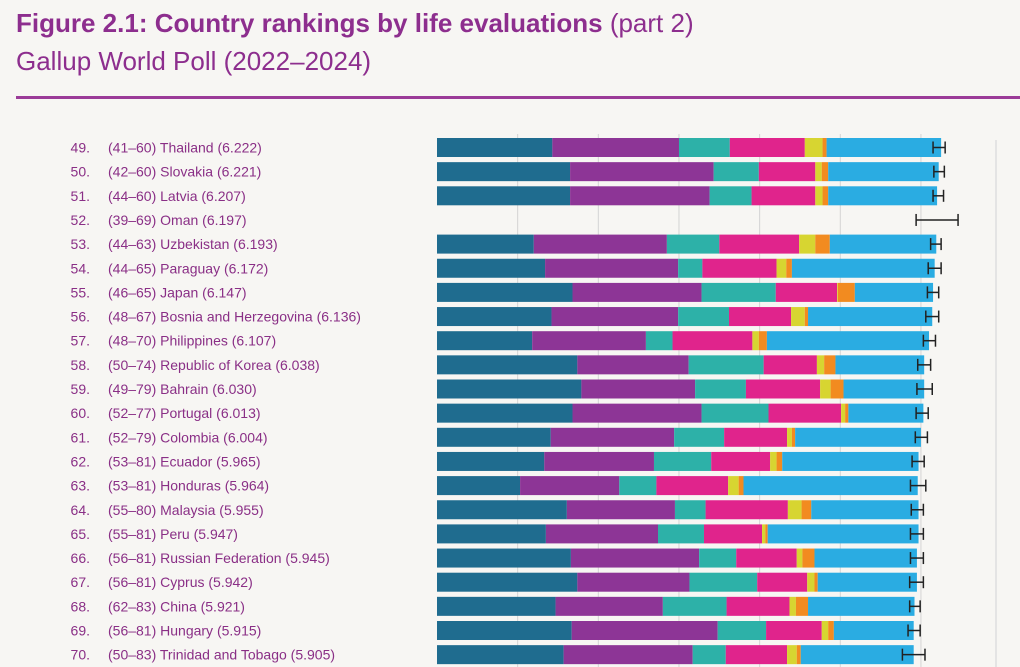 The image size is (1020, 667). What do you see at coordinates (80, 365) in the screenshot?
I see `rank-label: 58.` at bounding box center [80, 365].